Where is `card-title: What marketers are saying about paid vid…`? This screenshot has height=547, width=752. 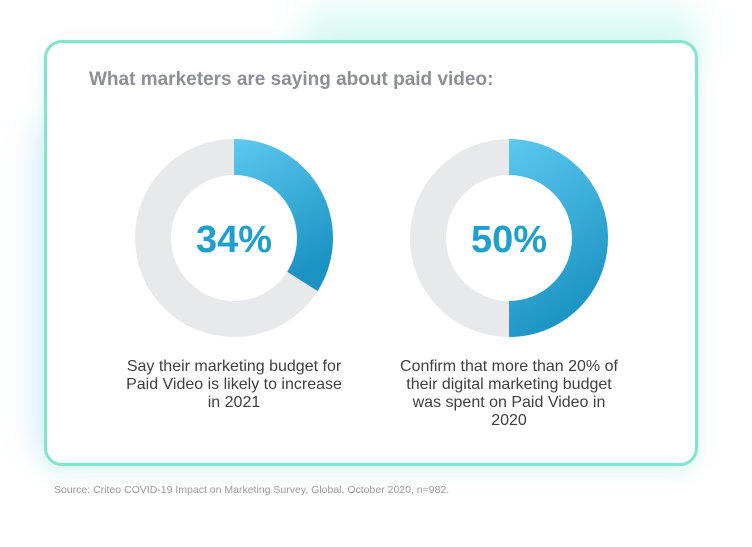 card-title: What marketers are saying about paid vid… is located at coordinates (291, 79).